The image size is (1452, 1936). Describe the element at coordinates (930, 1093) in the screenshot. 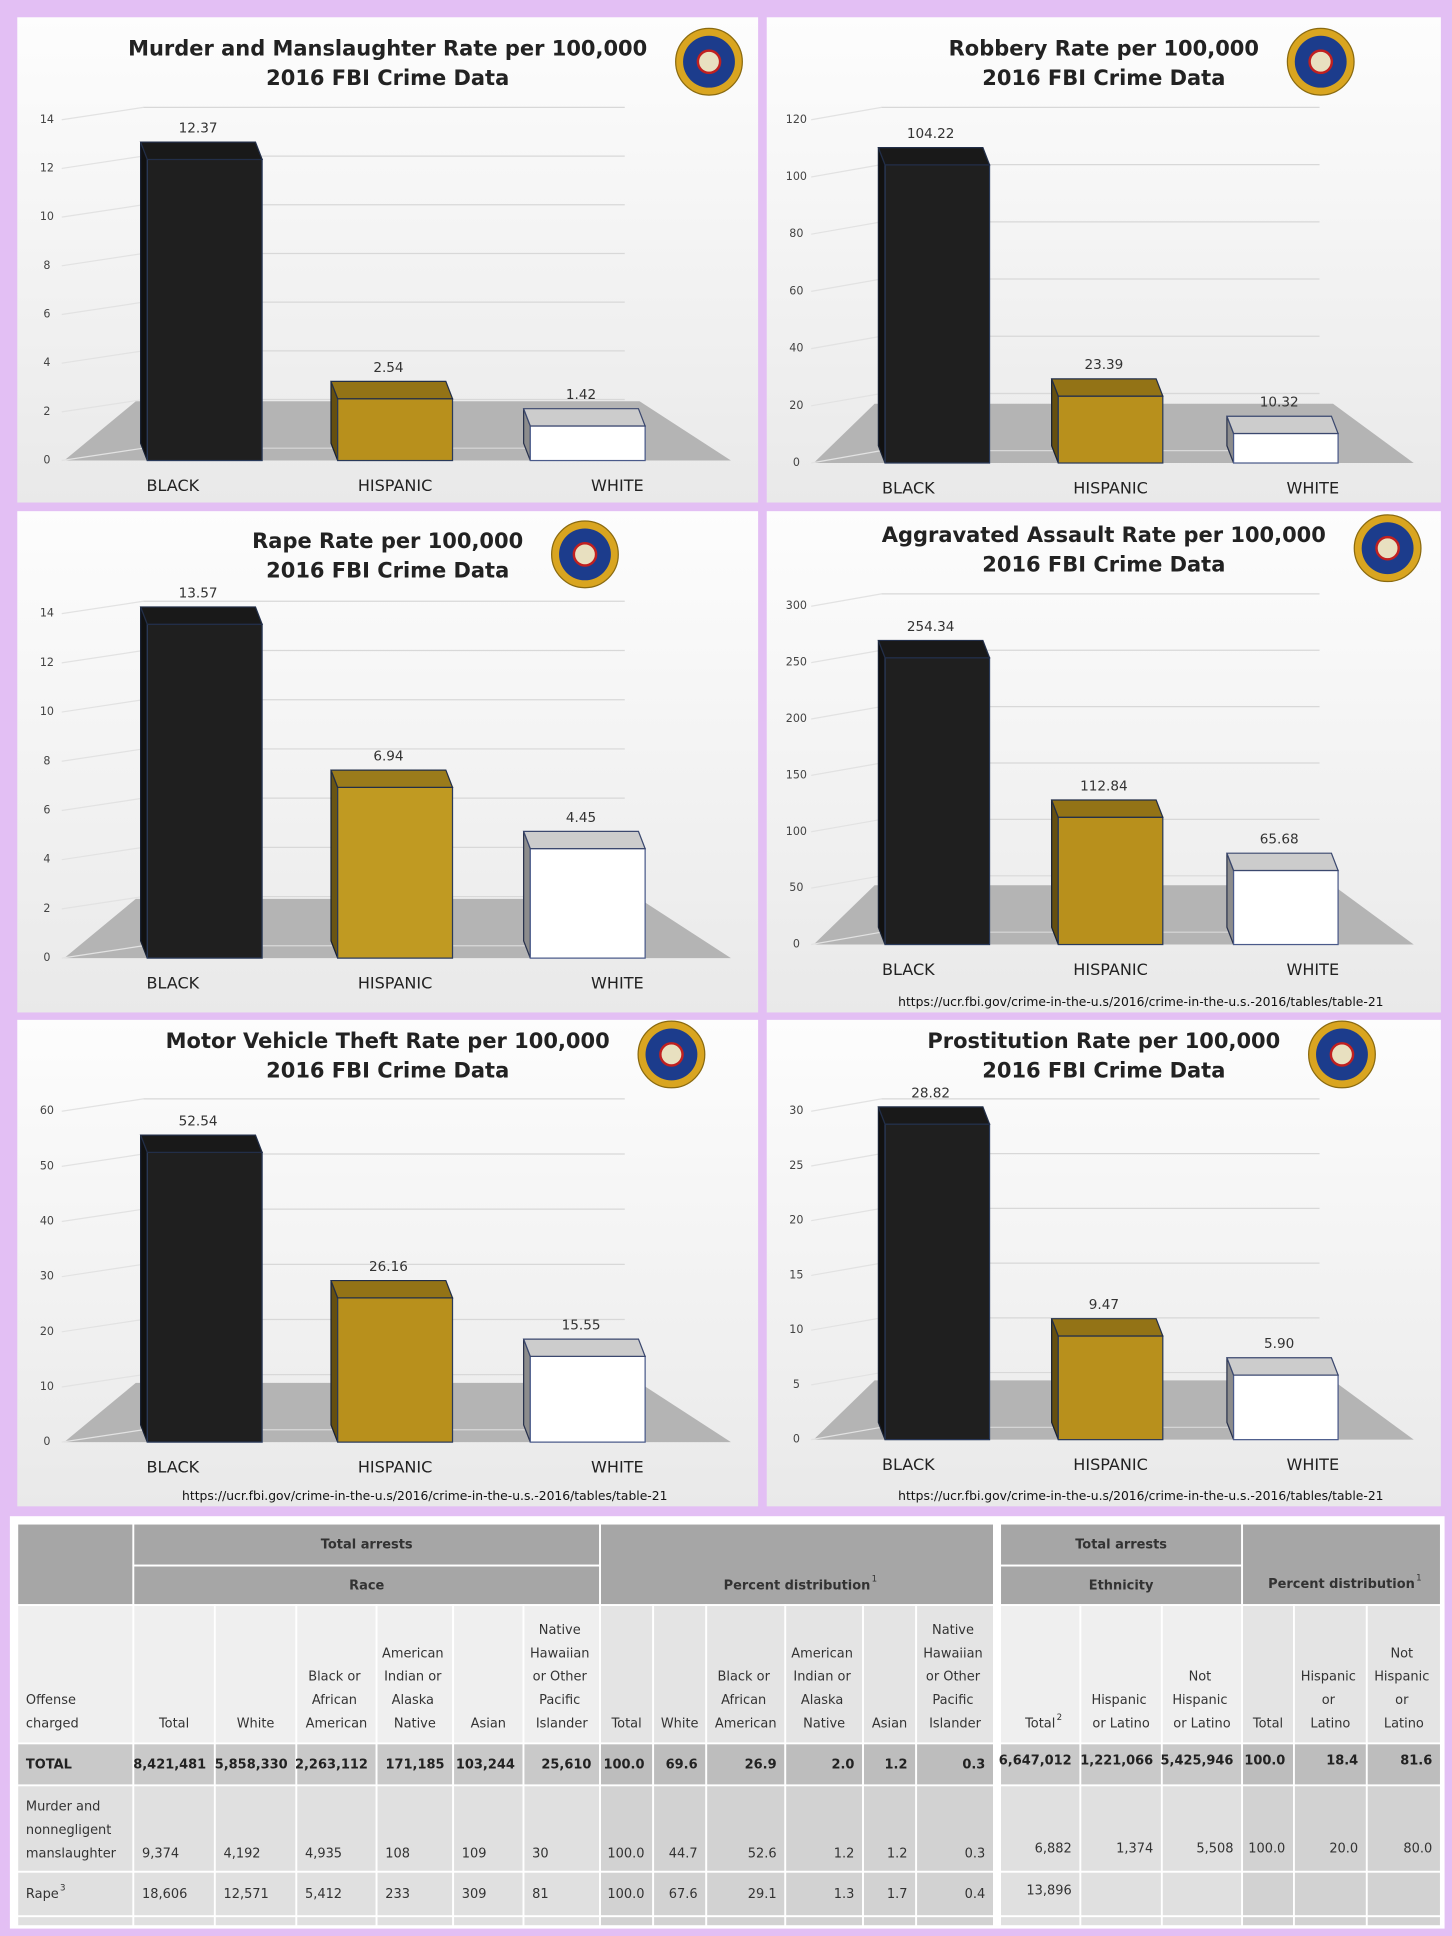

I see `value-label: 28.82` at that location.